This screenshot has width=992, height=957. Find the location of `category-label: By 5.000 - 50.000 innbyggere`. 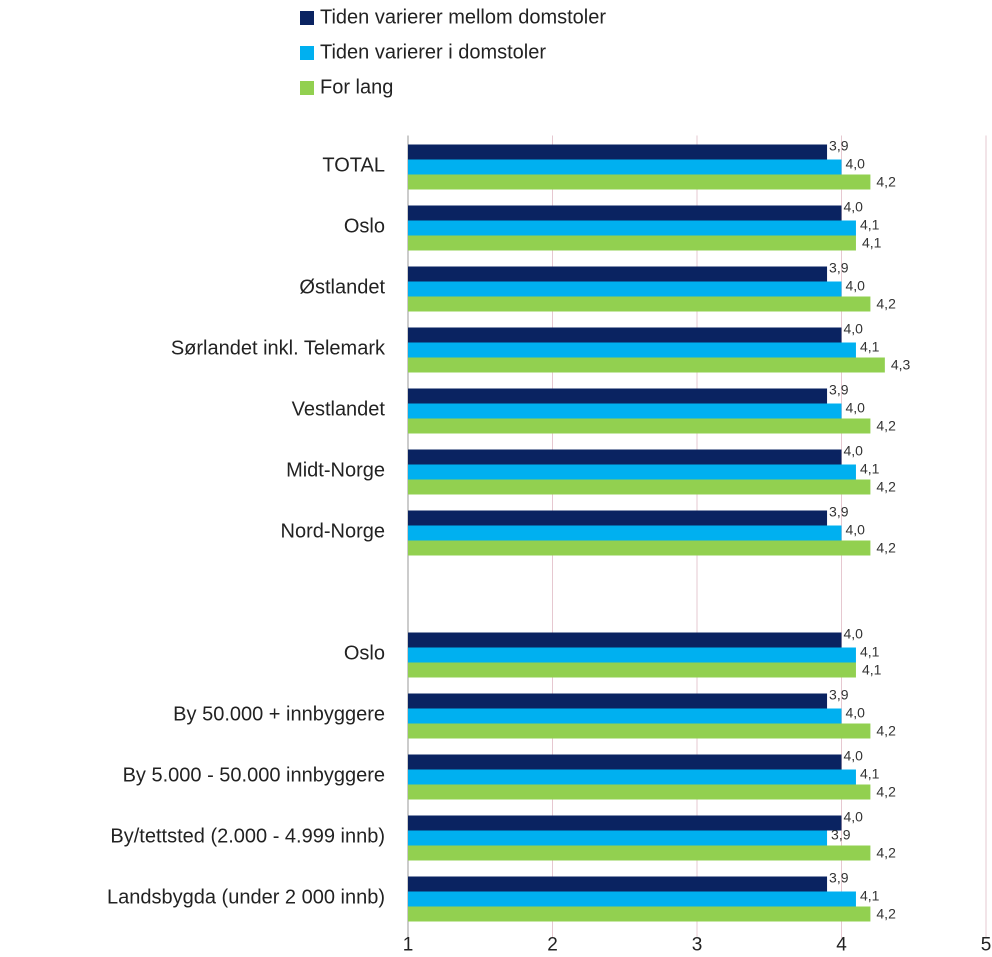

category-label: By 5.000 - 50.000 innbyggere is located at coordinates (254, 775).